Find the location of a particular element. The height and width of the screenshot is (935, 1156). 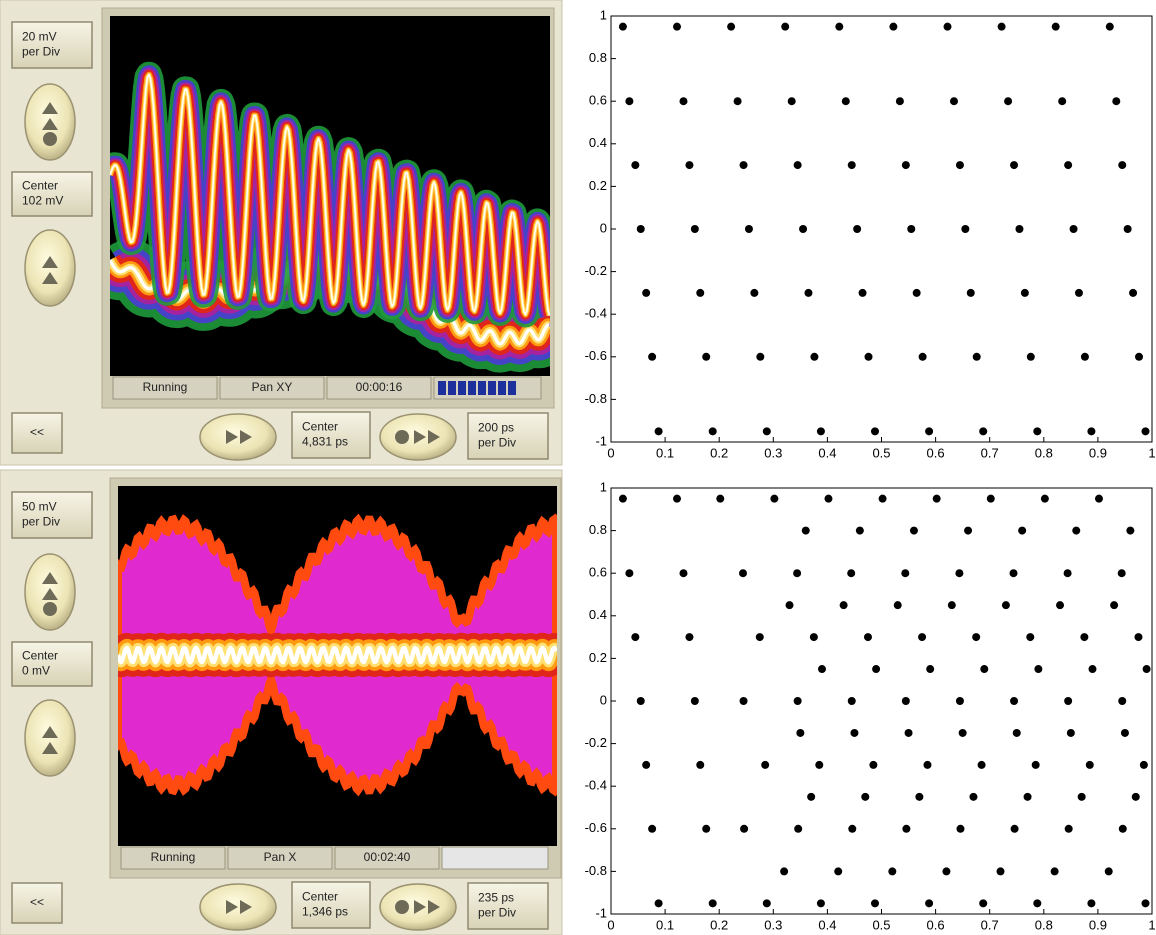

x-tick-label: 0.7 is located at coordinates (990, 924).